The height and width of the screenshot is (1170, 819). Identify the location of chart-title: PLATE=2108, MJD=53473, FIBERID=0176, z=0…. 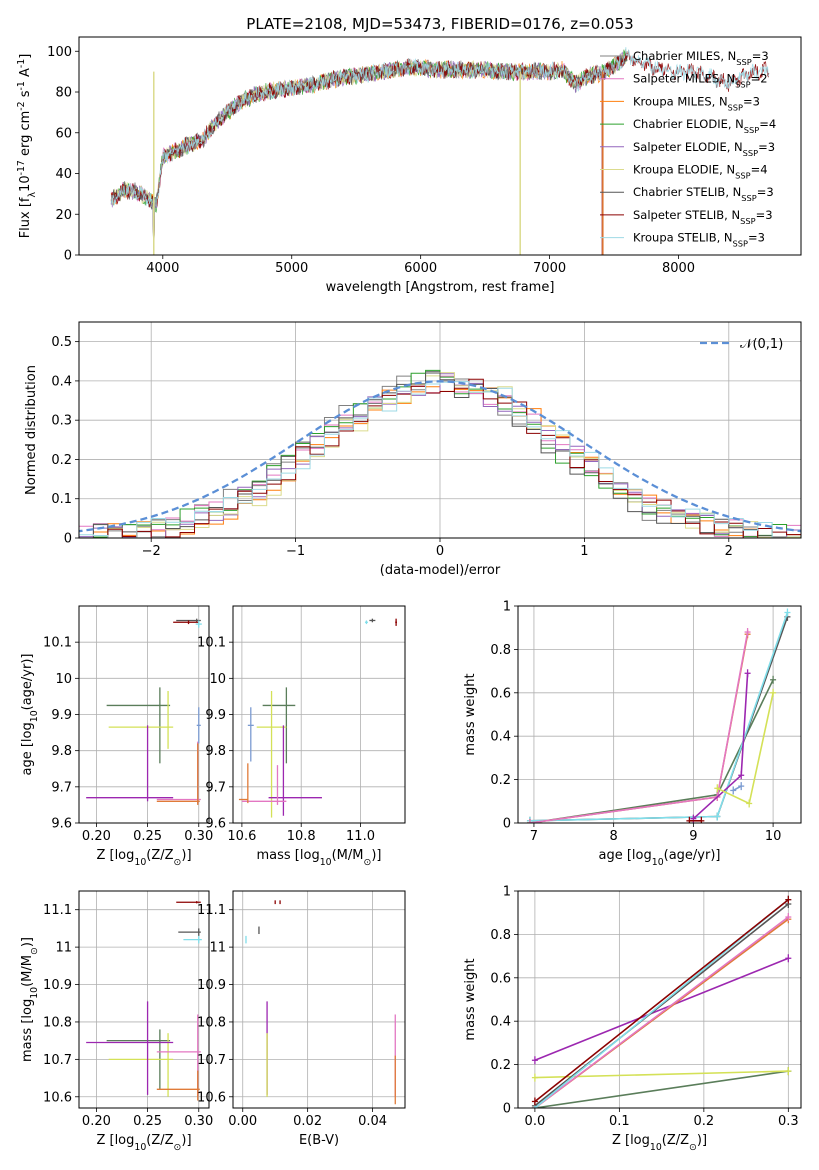
(439, 24).